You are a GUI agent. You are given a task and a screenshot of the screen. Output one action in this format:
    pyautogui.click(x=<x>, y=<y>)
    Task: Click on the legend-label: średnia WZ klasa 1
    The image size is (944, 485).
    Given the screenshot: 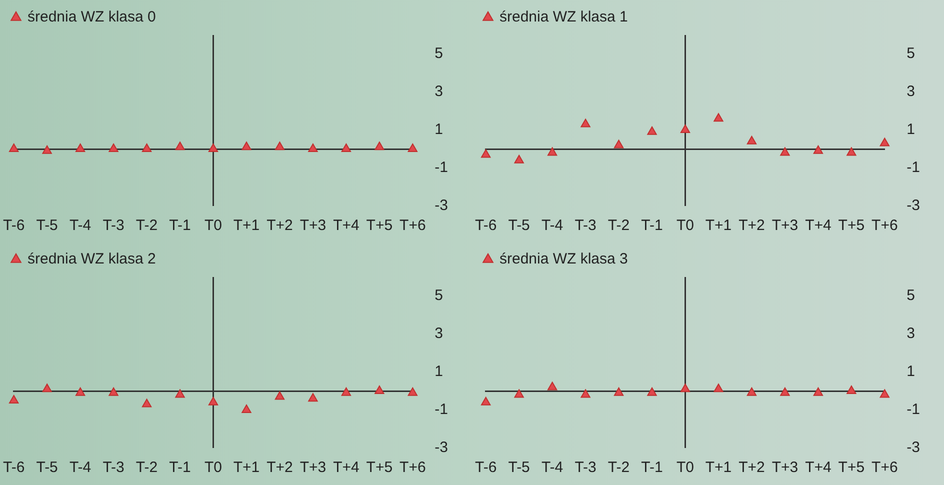 What is the action you would take?
    pyautogui.click(x=564, y=17)
    